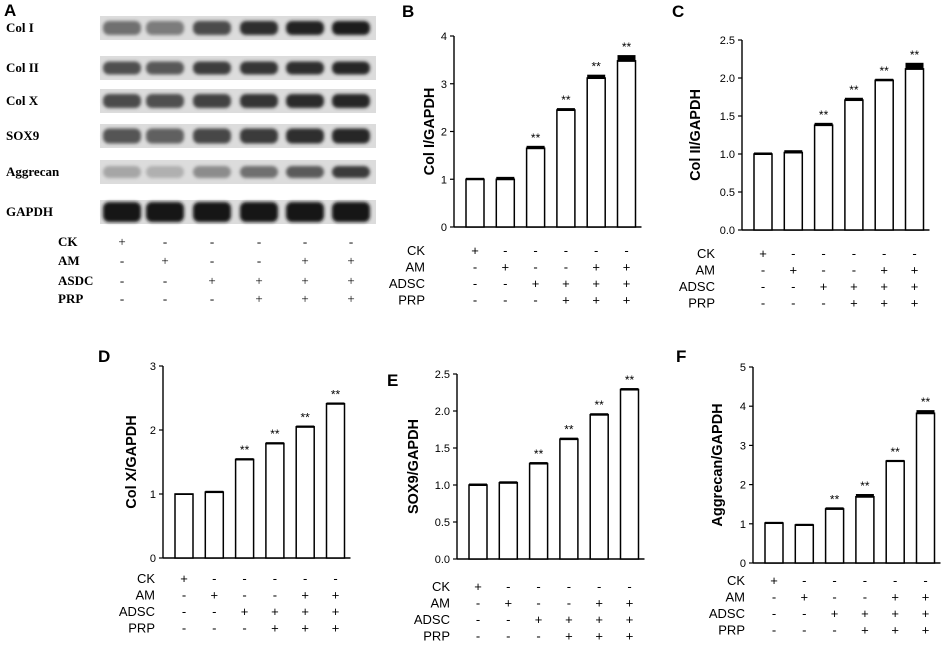 The image size is (941, 650). I want to click on condition-row: ADSC - - + + + +, so click(798, 286).